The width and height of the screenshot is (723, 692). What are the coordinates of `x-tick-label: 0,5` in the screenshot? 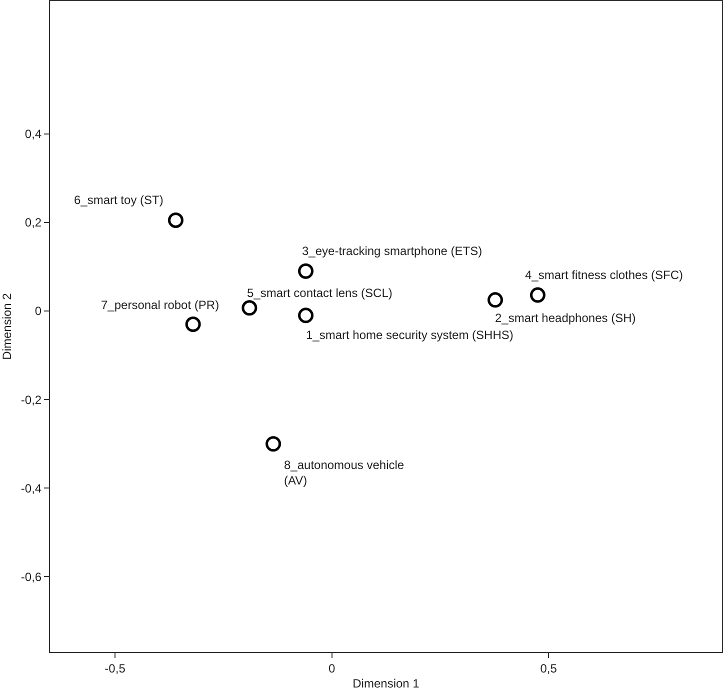 It's located at (549, 668).